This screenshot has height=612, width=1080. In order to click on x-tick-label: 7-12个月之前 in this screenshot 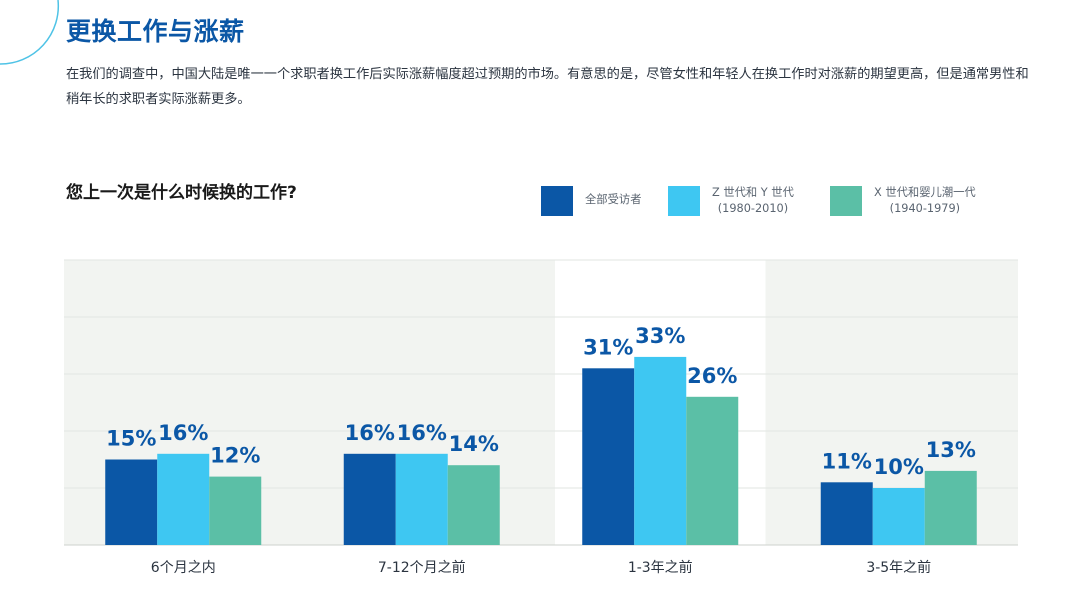, I will do `click(422, 567)`.